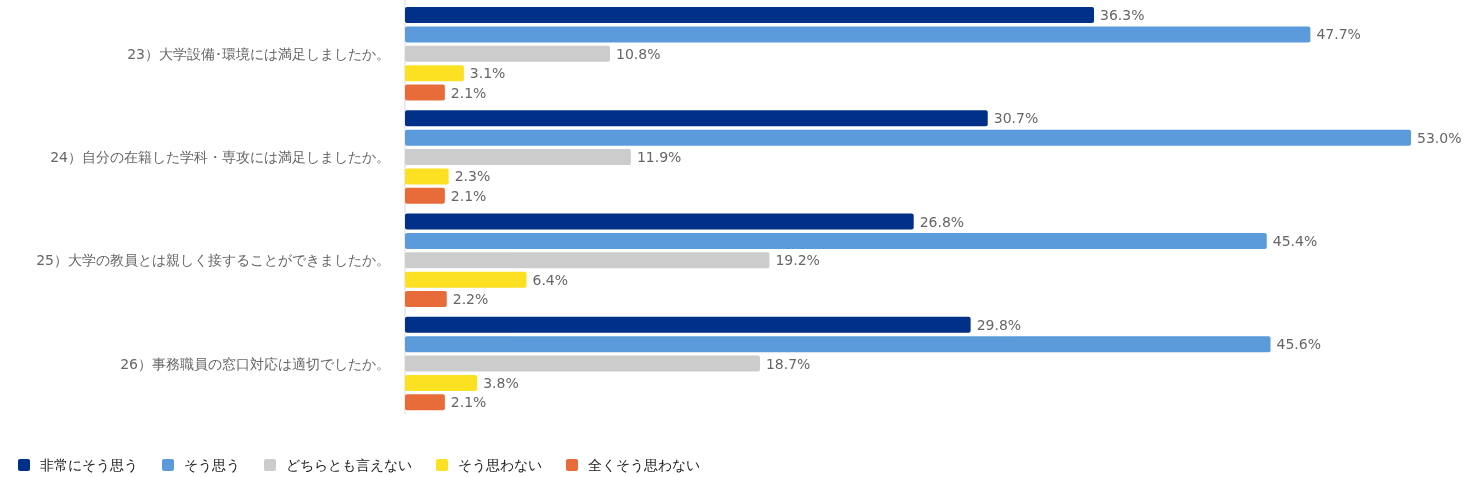  I want to click on y-tick-label: 25）大学の教員とは親しく接することができましたか。, so click(213, 260).